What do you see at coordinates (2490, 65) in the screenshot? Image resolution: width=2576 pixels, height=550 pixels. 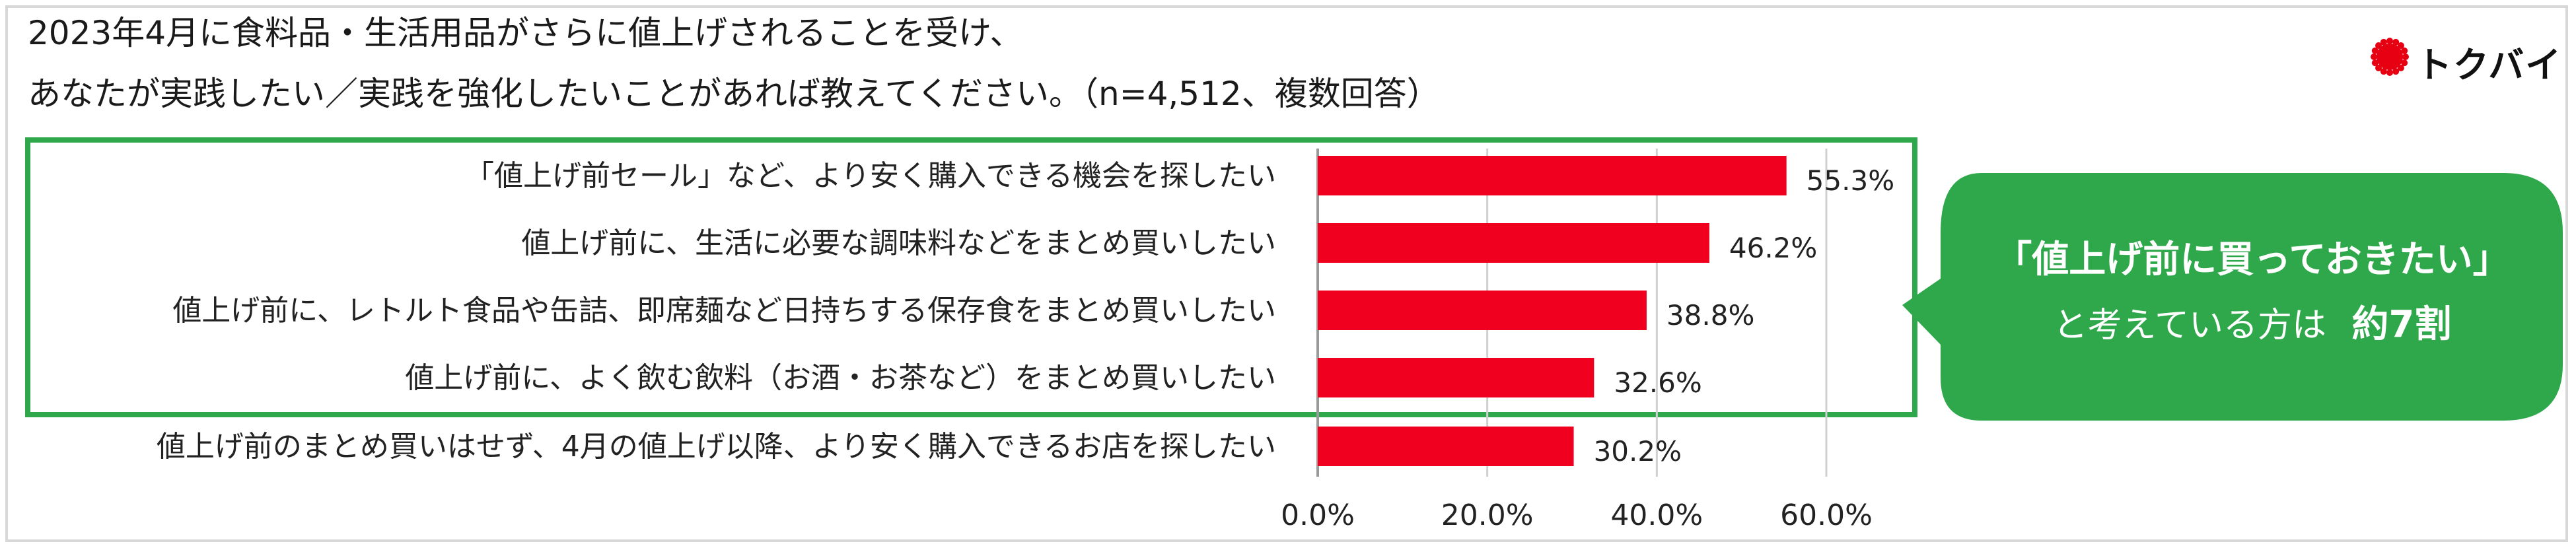 I see `logo-text: トクバイ` at bounding box center [2490, 65].